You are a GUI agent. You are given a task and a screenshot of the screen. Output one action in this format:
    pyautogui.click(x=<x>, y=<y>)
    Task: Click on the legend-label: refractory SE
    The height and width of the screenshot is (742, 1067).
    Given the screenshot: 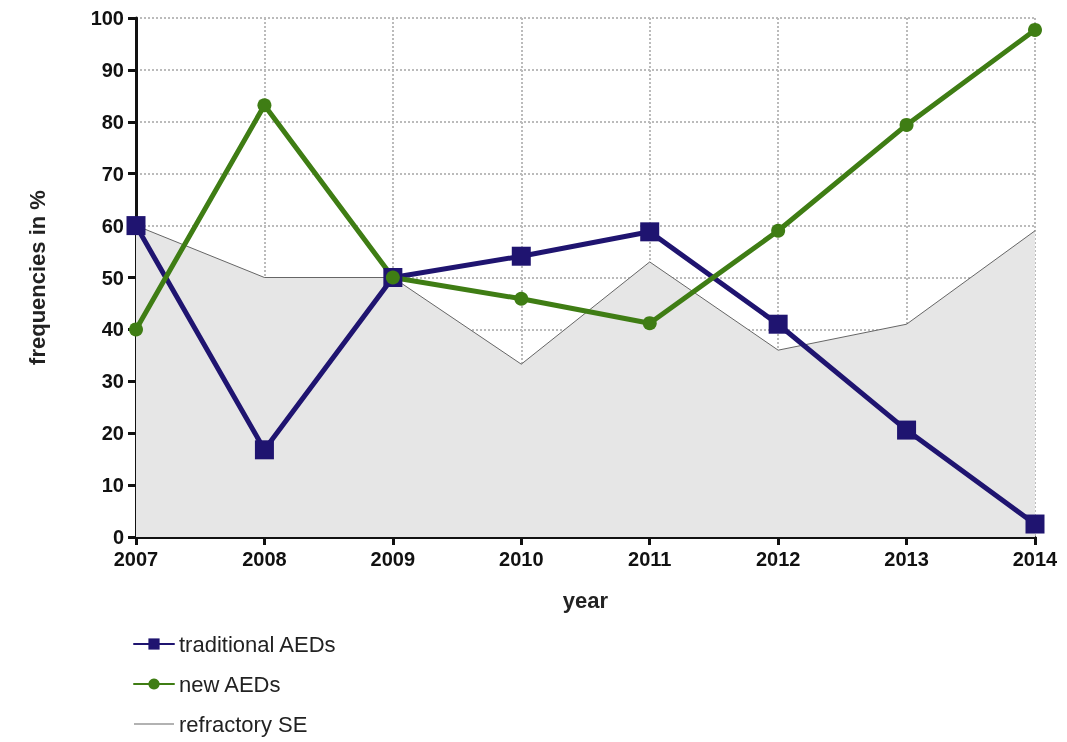 What is the action you would take?
    pyautogui.click(x=243, y=724)
    